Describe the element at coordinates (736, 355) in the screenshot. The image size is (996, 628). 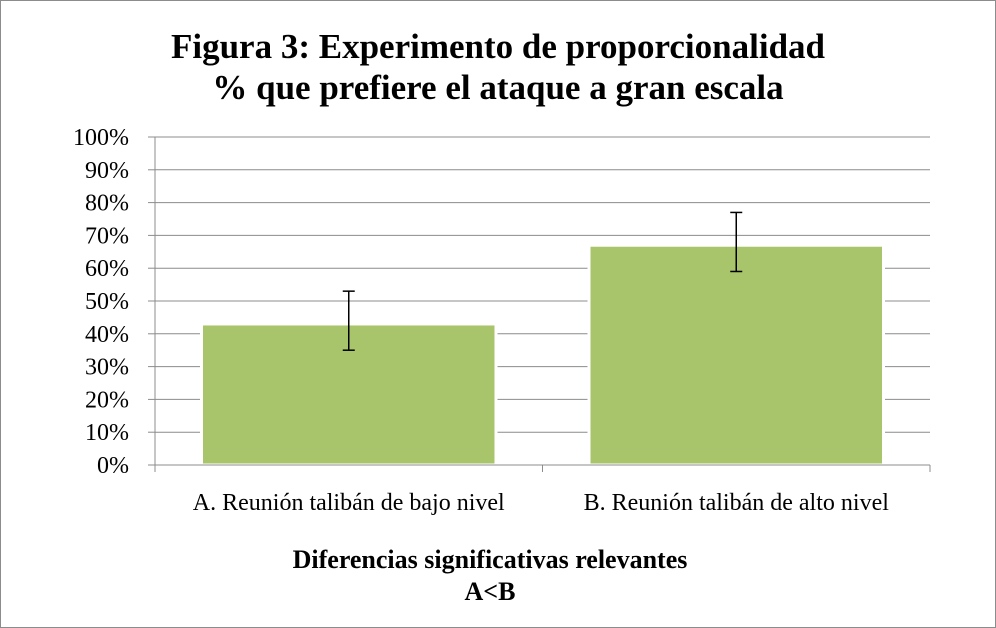
I see `bar` at that location.